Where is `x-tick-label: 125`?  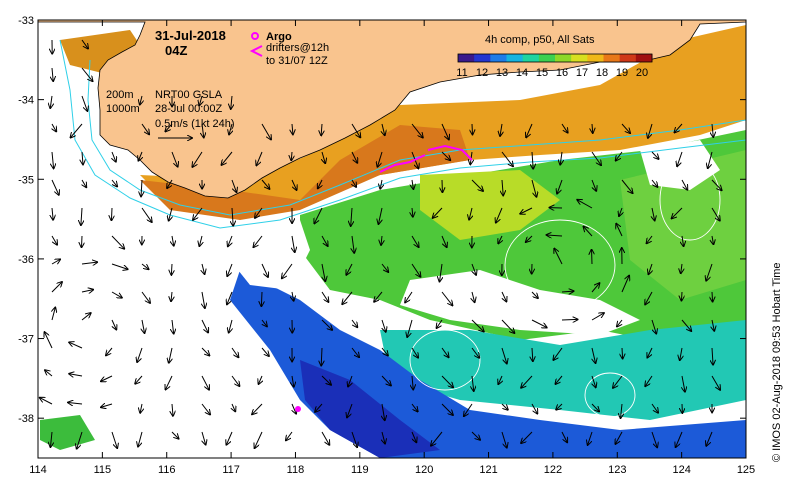 x-tick-label: 125 is located at coordinates (746, 470).